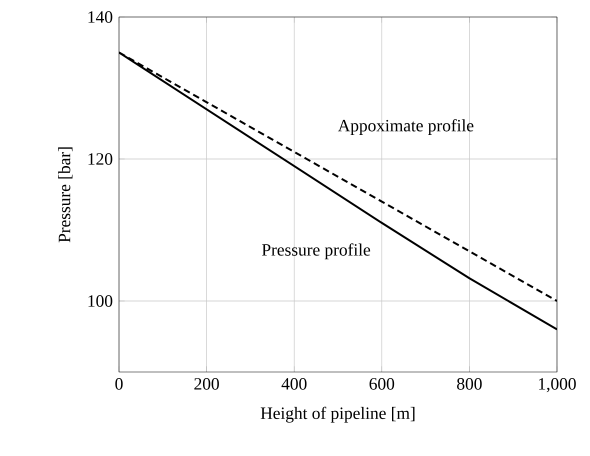 Image resolution: width=590 pixels, height=456 pixels. Describe the element at coordinates (316, 251) in the screenshot. I see `series-label: Pressure profile` at that location.